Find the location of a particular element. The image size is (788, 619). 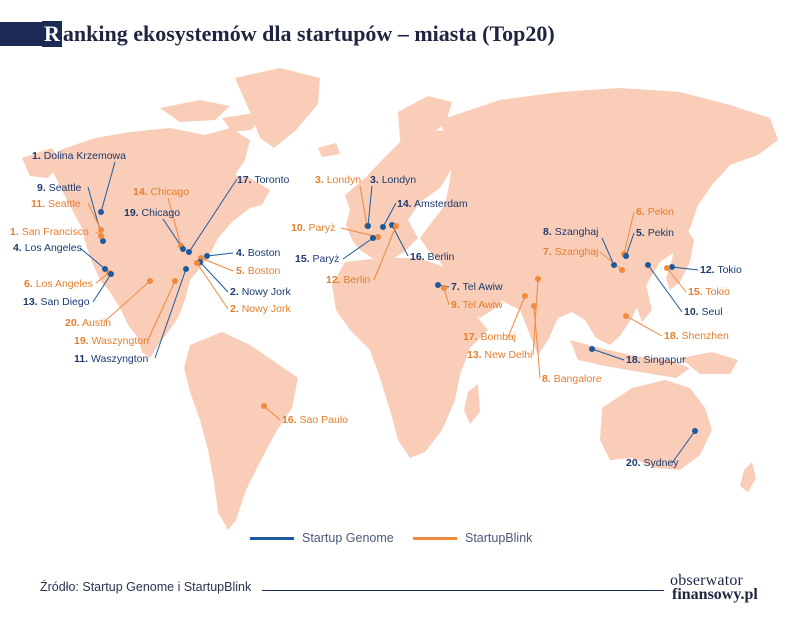

city-dot-l9 is located at coordinates (175, 281).